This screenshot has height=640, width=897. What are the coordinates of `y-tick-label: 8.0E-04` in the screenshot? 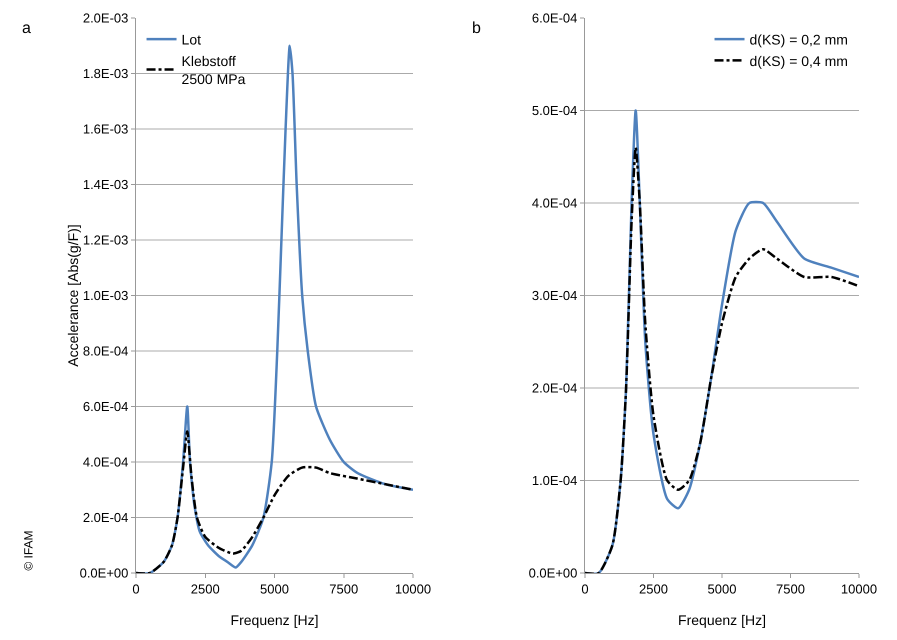 It's located at (105, 351).